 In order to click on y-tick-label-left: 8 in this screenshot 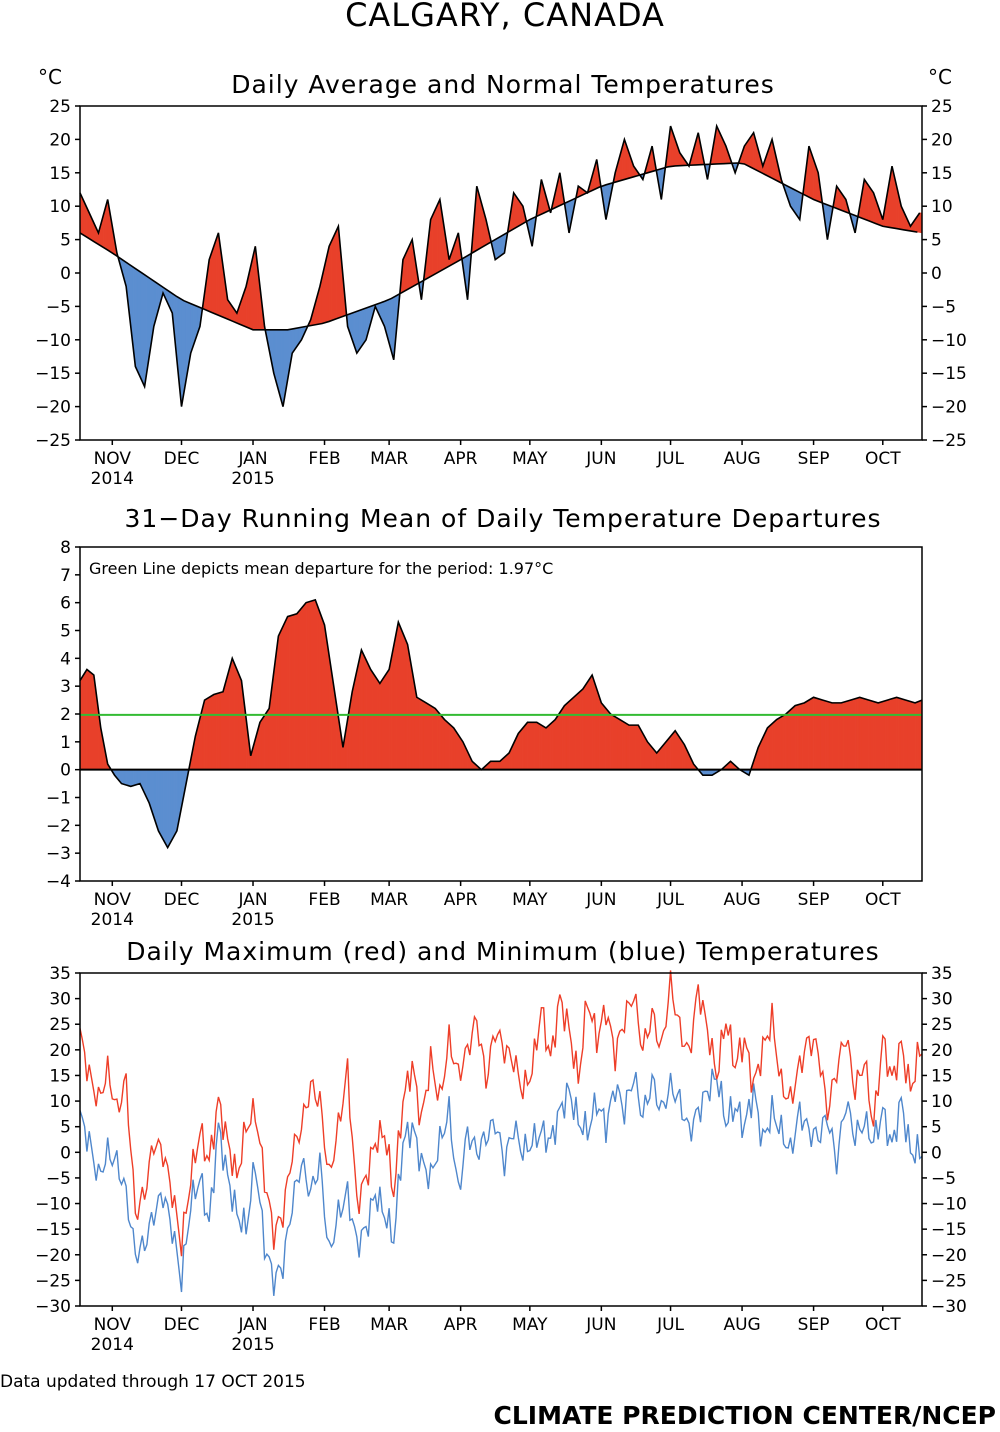, I will do `click(65, 548)`.